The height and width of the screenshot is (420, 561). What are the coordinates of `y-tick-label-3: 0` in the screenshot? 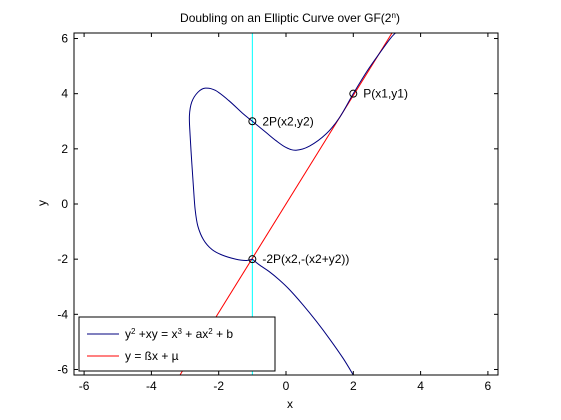 It's located at (64, 204).